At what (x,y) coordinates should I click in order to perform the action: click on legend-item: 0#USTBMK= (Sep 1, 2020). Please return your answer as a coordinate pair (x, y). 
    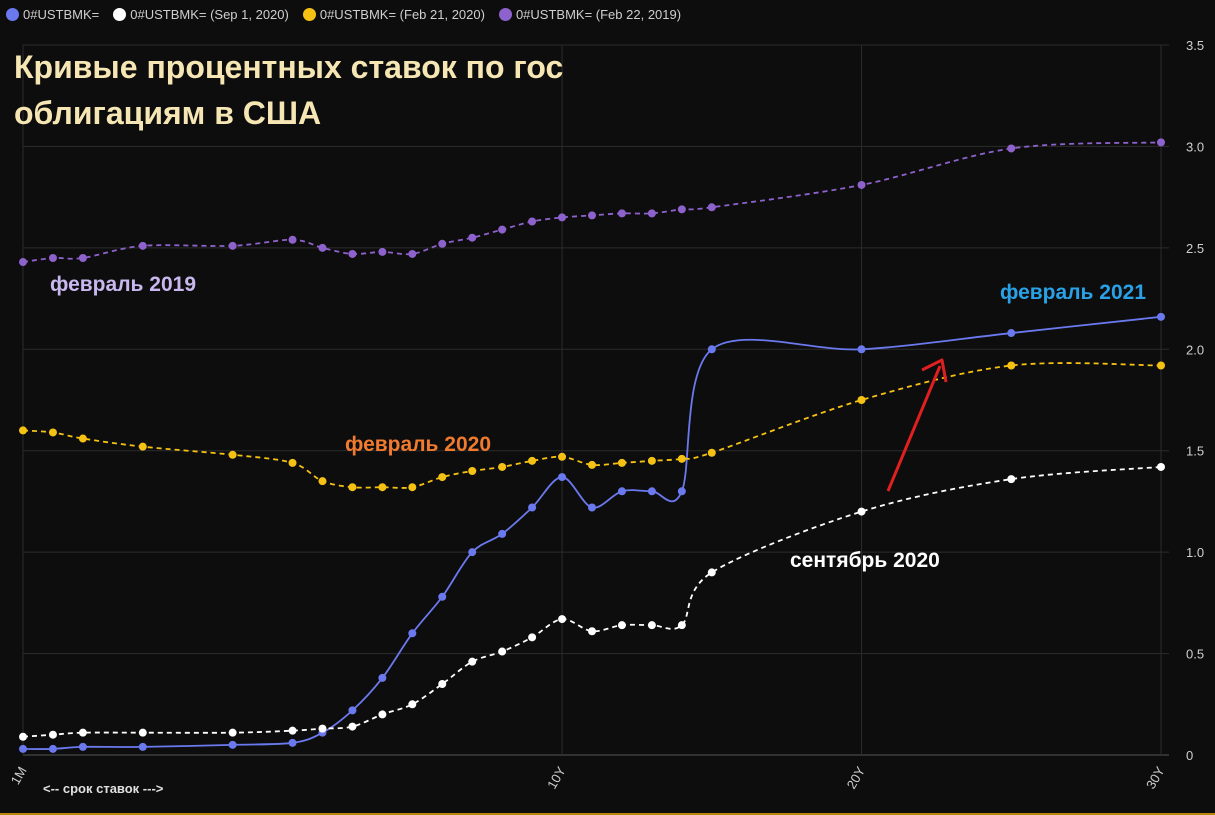
    Looking at the image, I should click on (201, 14).